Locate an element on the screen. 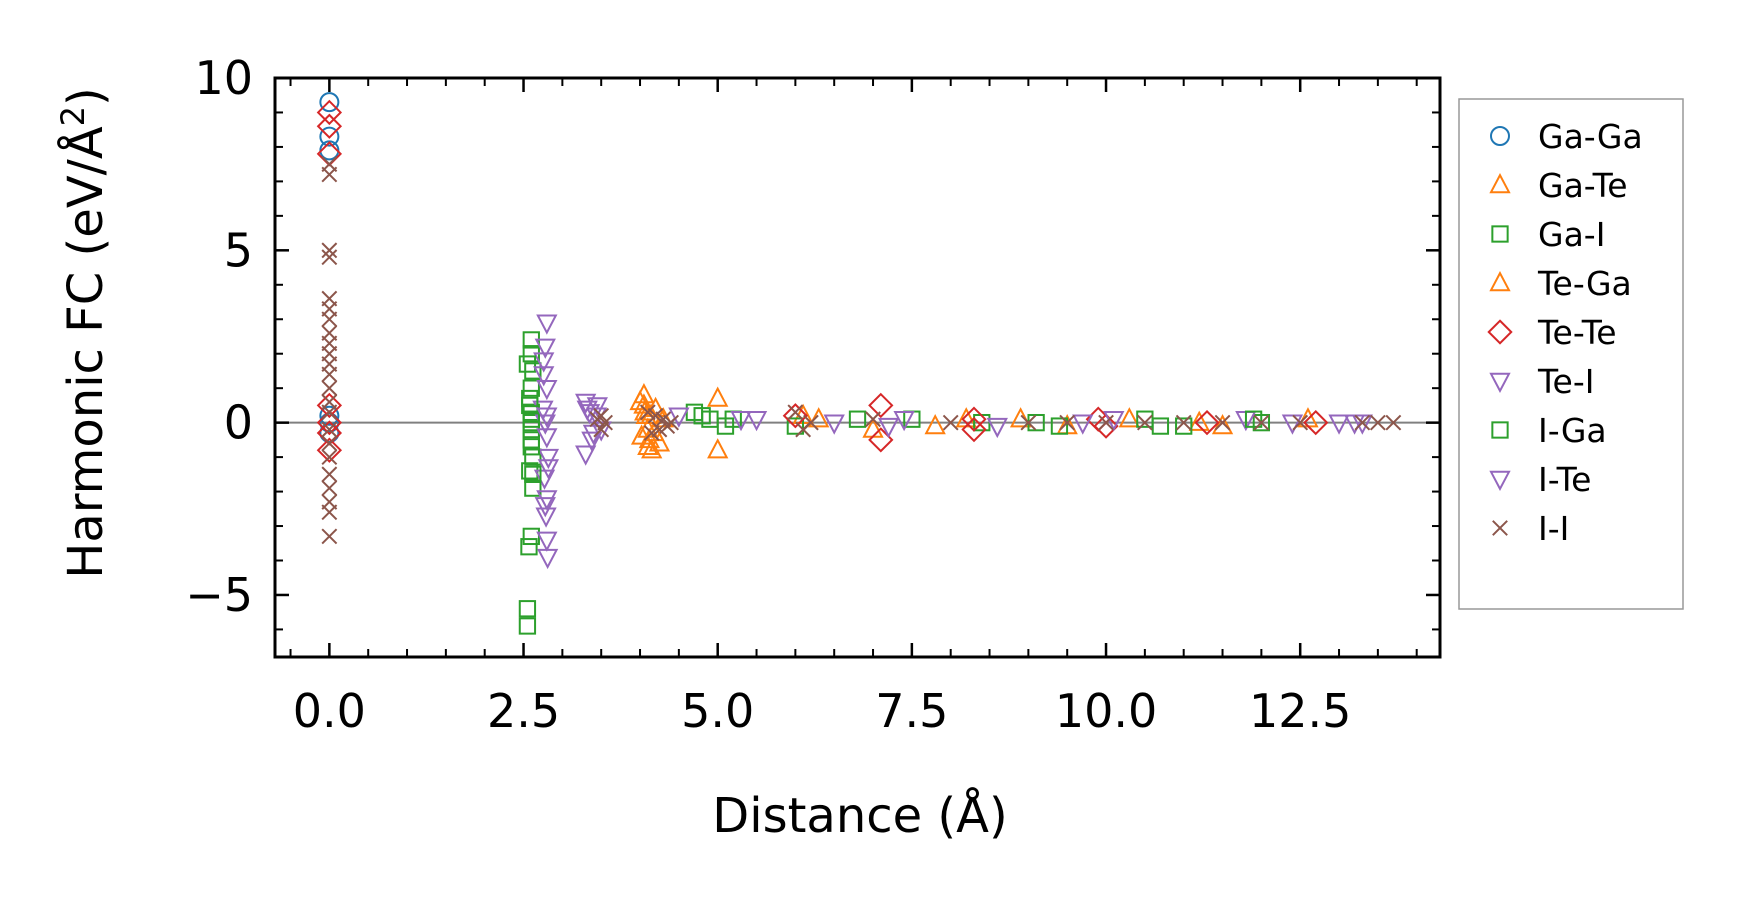 Image resolution: width=1741 pixels, height=901 pixels. y-axis-title: Harmonic FC (eV/Å2) is located at coordinates (84, 333).